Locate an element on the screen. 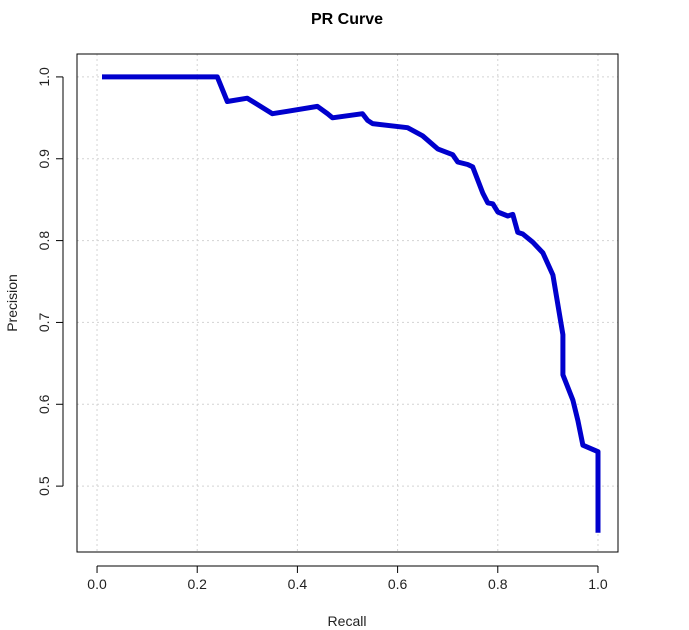 The image size is (689, 630). x-tick-label: 0.6 is located at coordinates (398, 584).